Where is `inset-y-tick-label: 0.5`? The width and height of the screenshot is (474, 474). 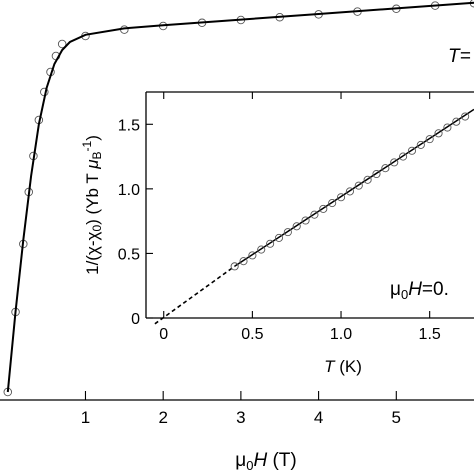
inset-y-tick-label: 0.5 is located at coordinates (129, 254).